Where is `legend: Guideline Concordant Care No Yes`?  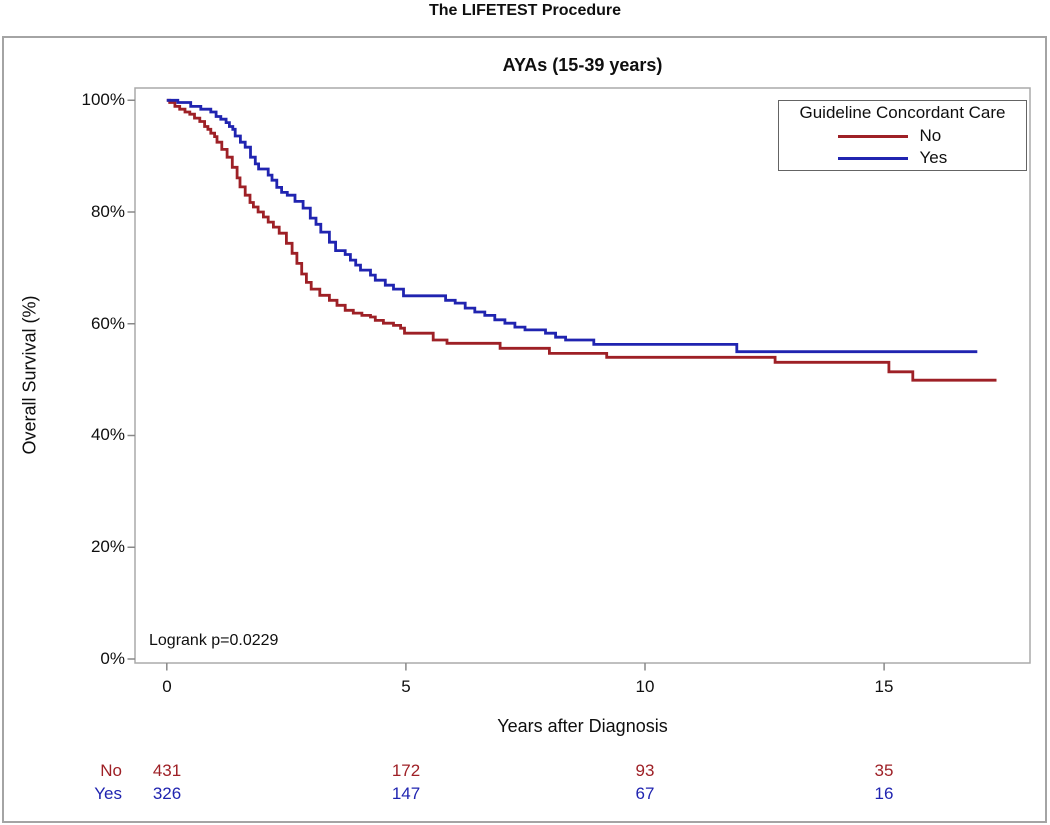
legend: Guideline Concordant Care No Yes is located at coordinates (902, 135).